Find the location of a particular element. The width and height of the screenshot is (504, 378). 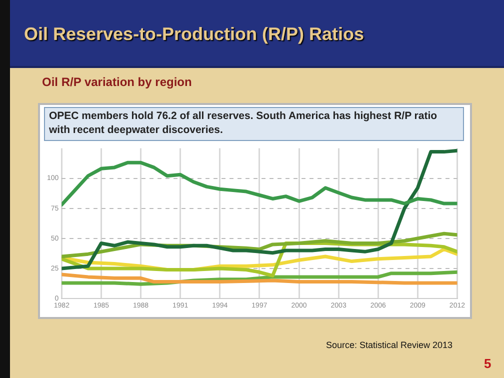

text: 5 is located at coordinates (488, 363).